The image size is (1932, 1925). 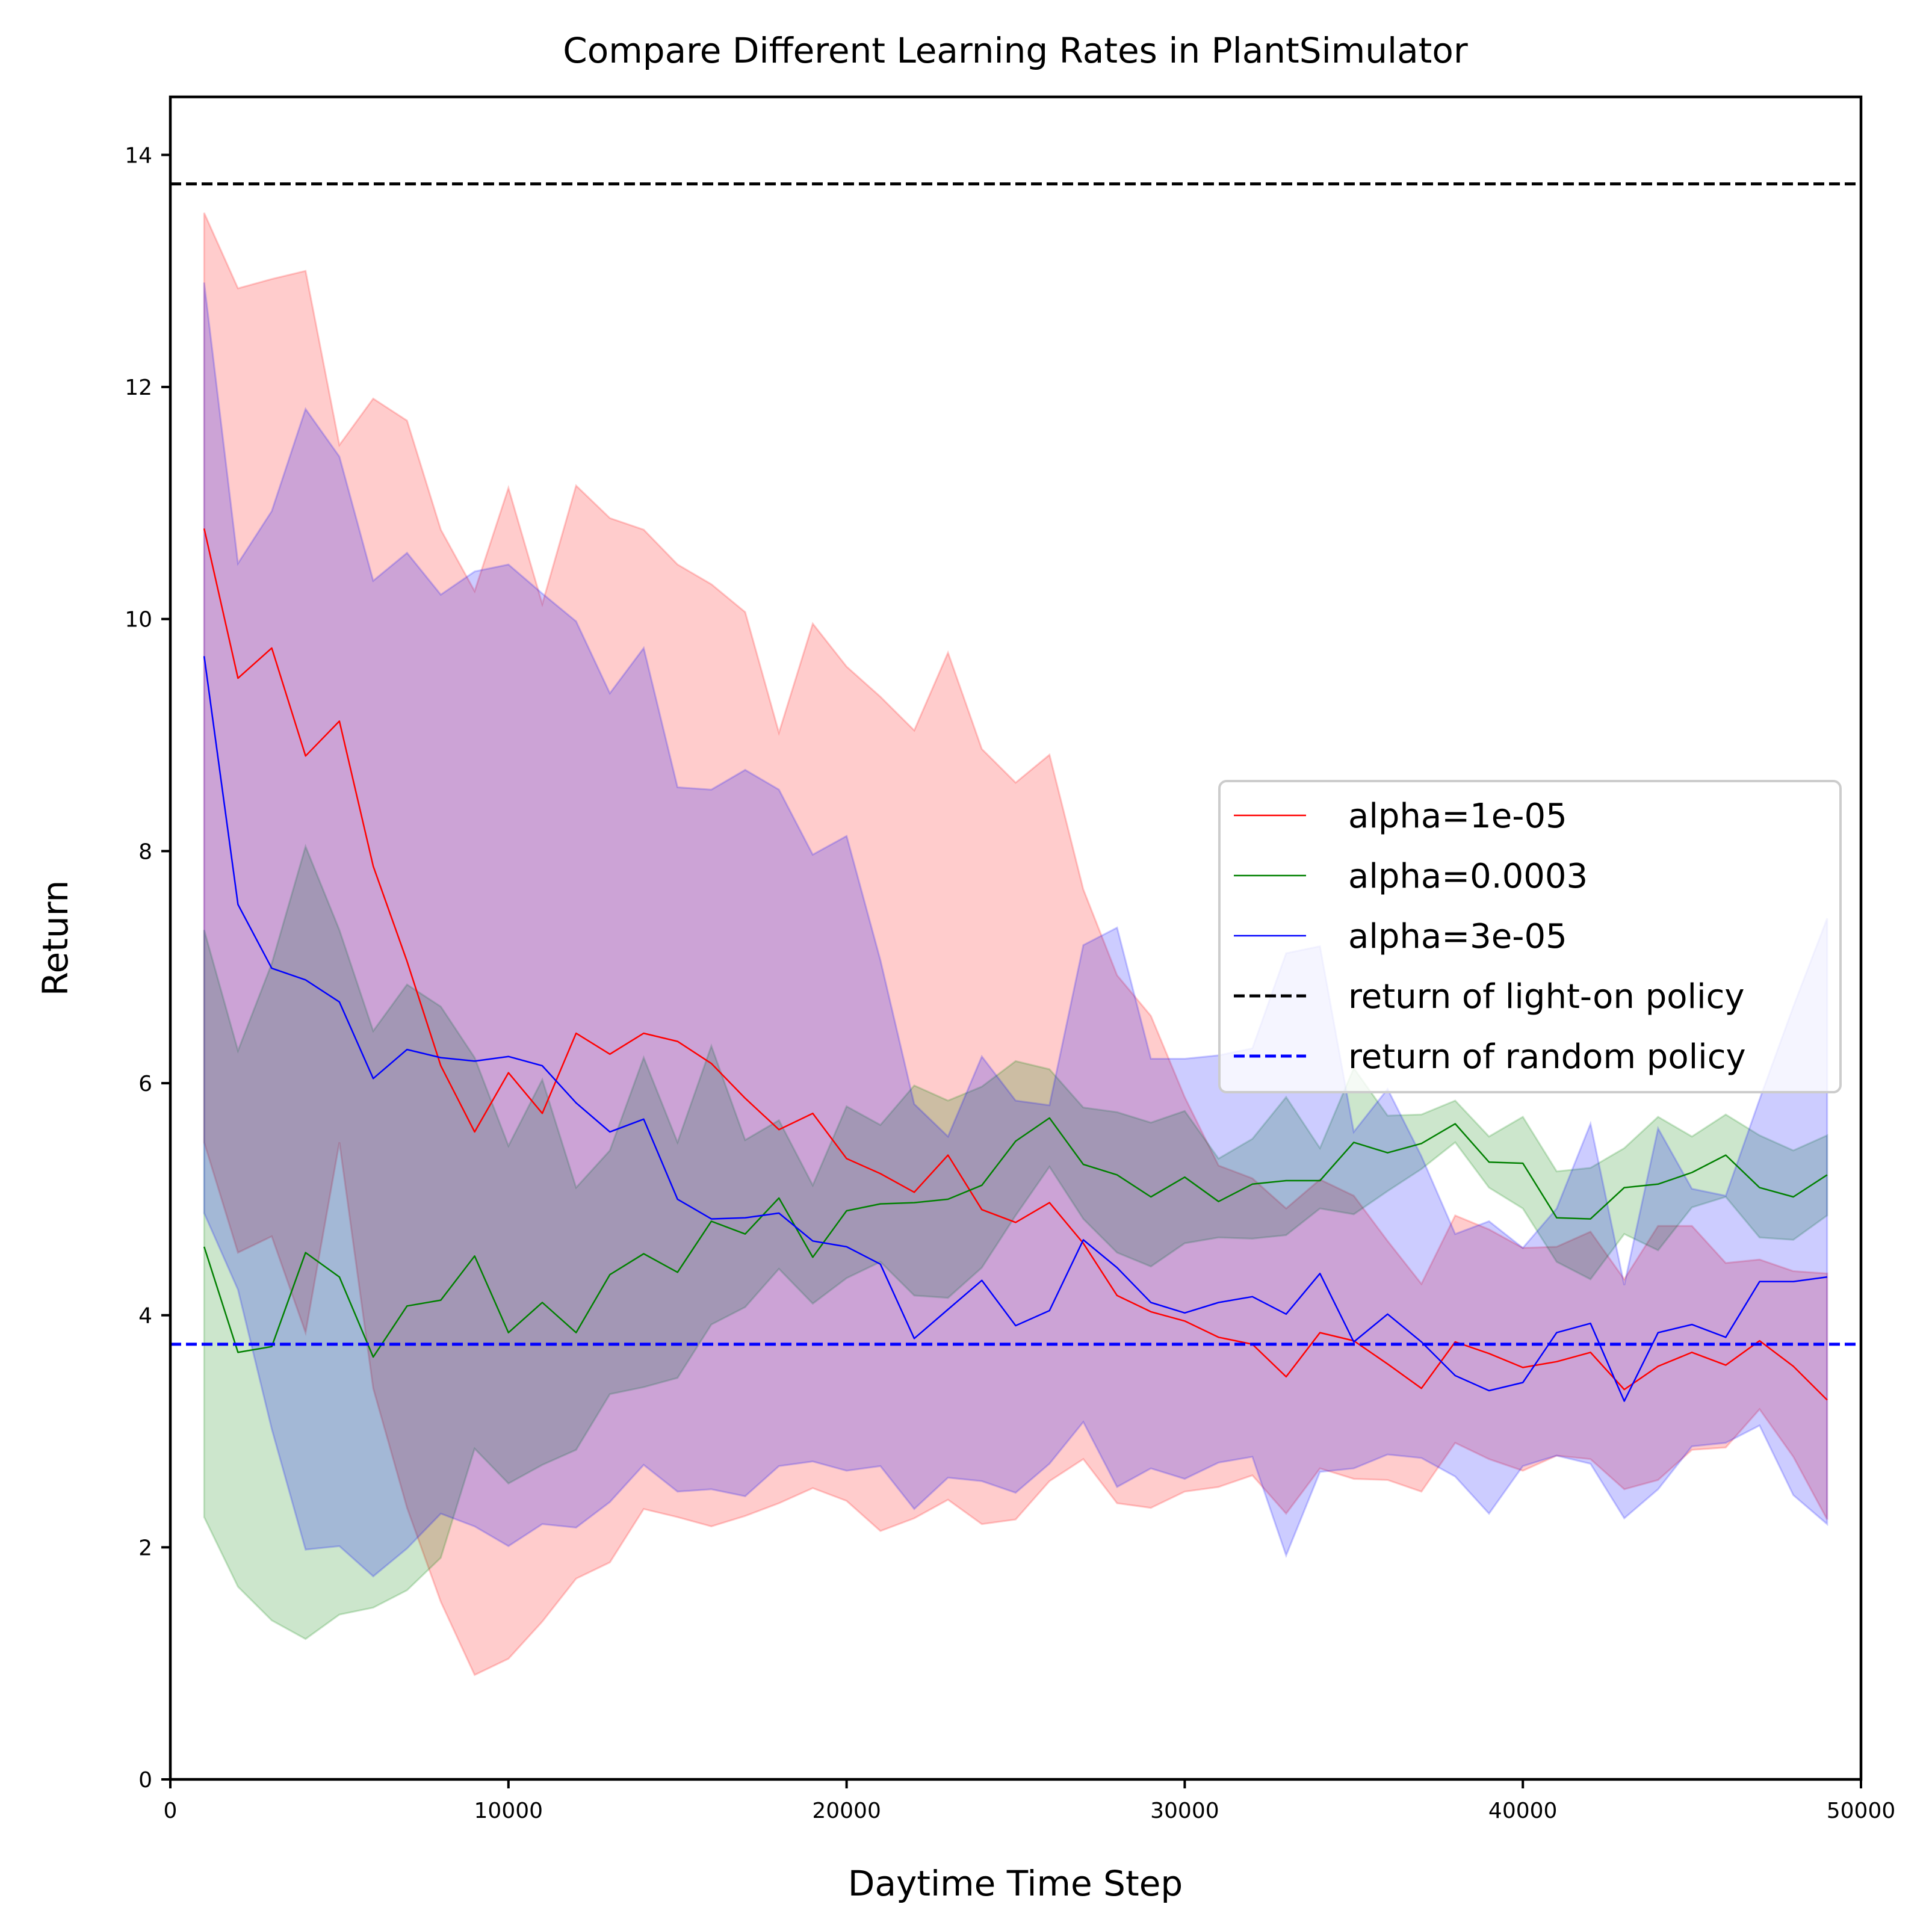 I want to click on y-tick-label: 2, so click(x=145, y=1548).